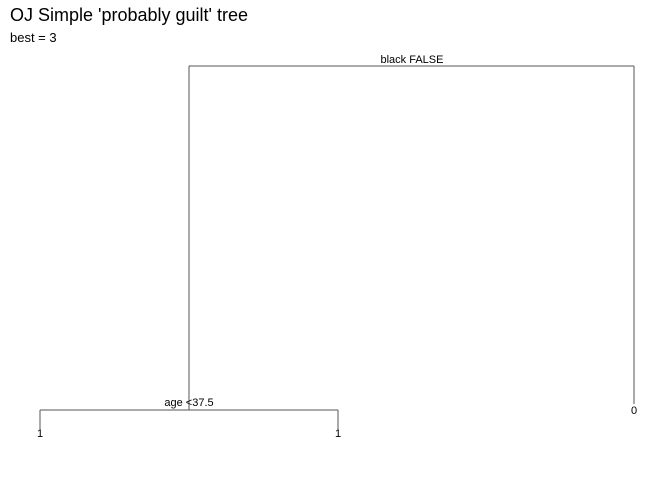 This screenshot has height=480, width=672. What do you see at coordinates (129, 15) in the screenshot?
I see `diagram-title: OJ Simple 'probably guilt' tree` at bounding box center [129, 15].